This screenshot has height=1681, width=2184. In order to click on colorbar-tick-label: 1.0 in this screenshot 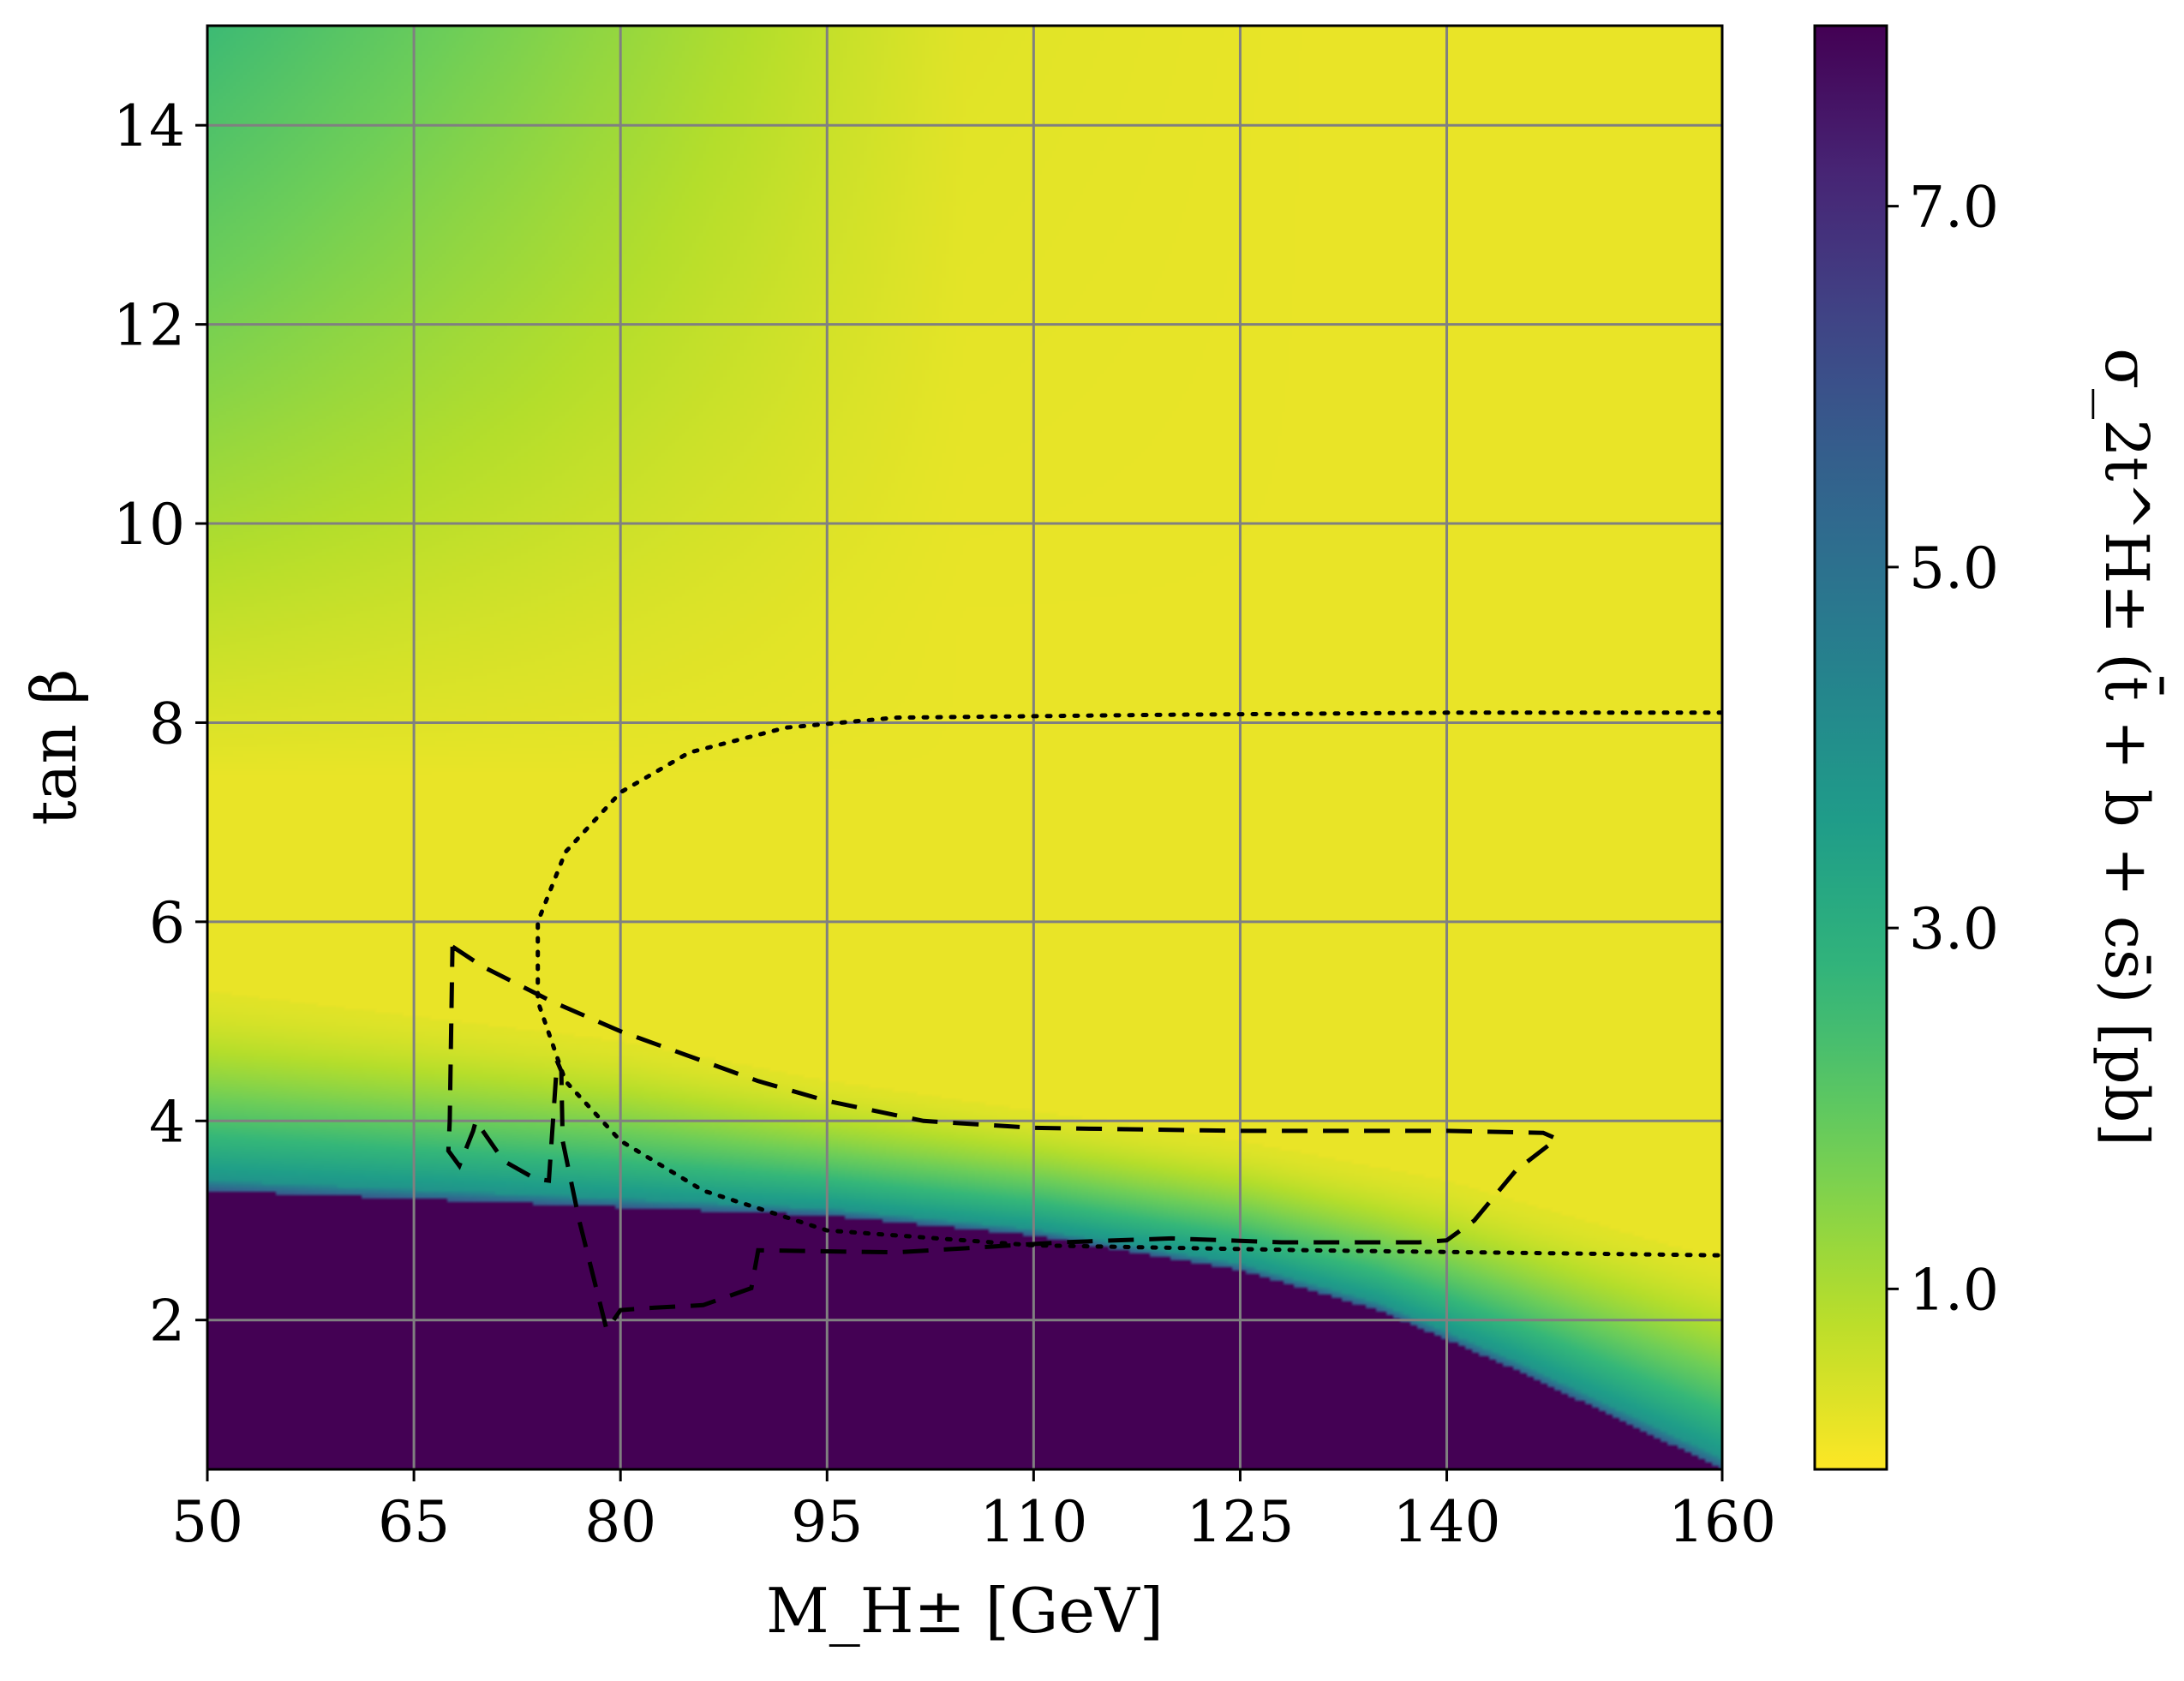, I will do `click(1954, 1290)`.